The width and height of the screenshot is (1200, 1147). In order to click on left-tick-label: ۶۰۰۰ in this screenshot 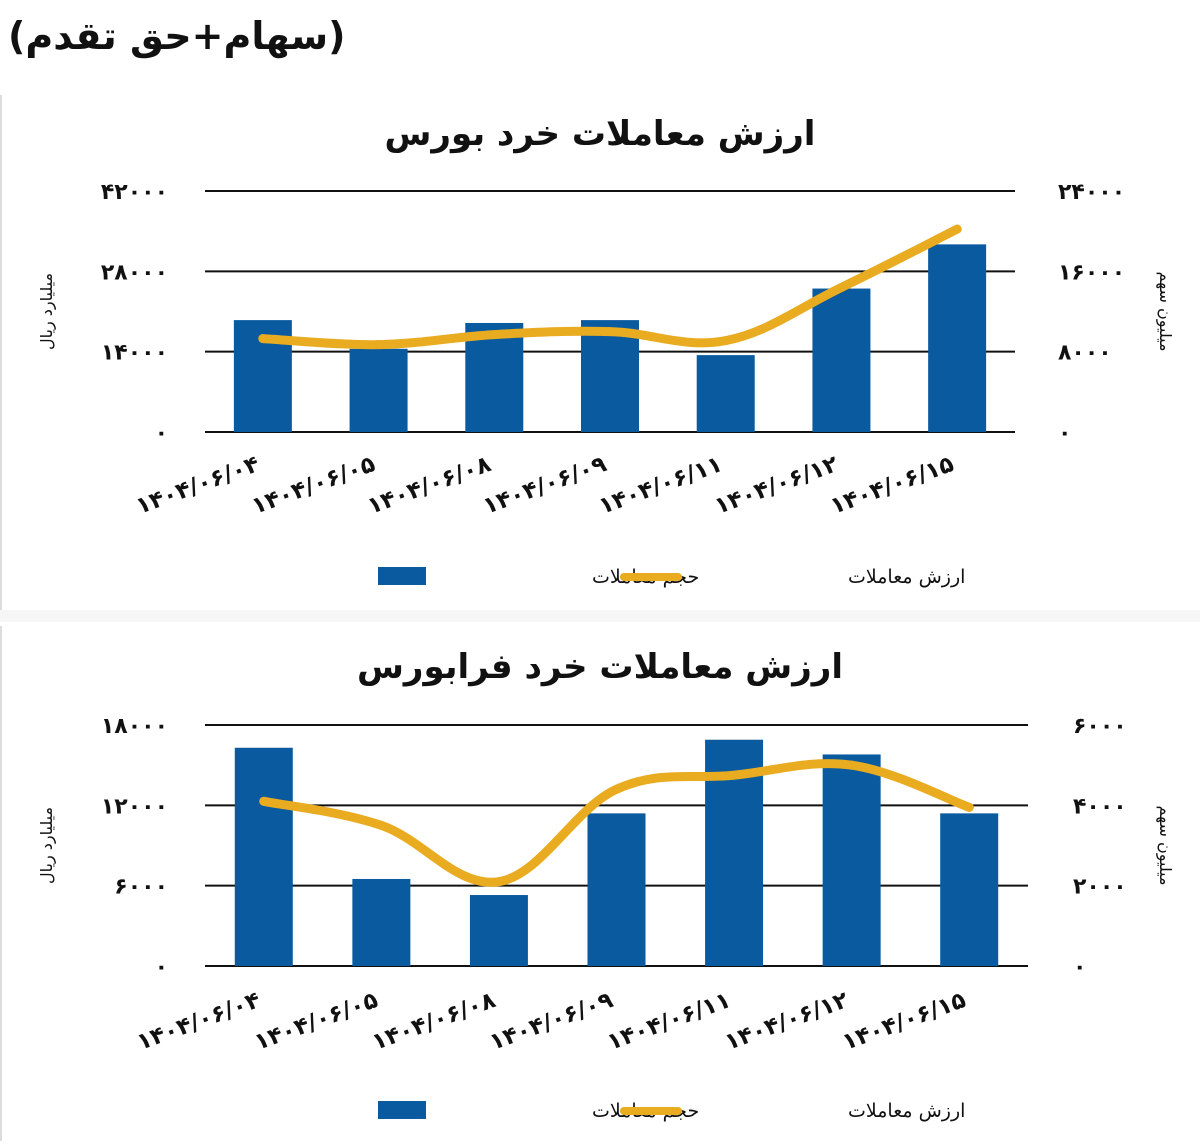, I will do `click(141, 887)`.